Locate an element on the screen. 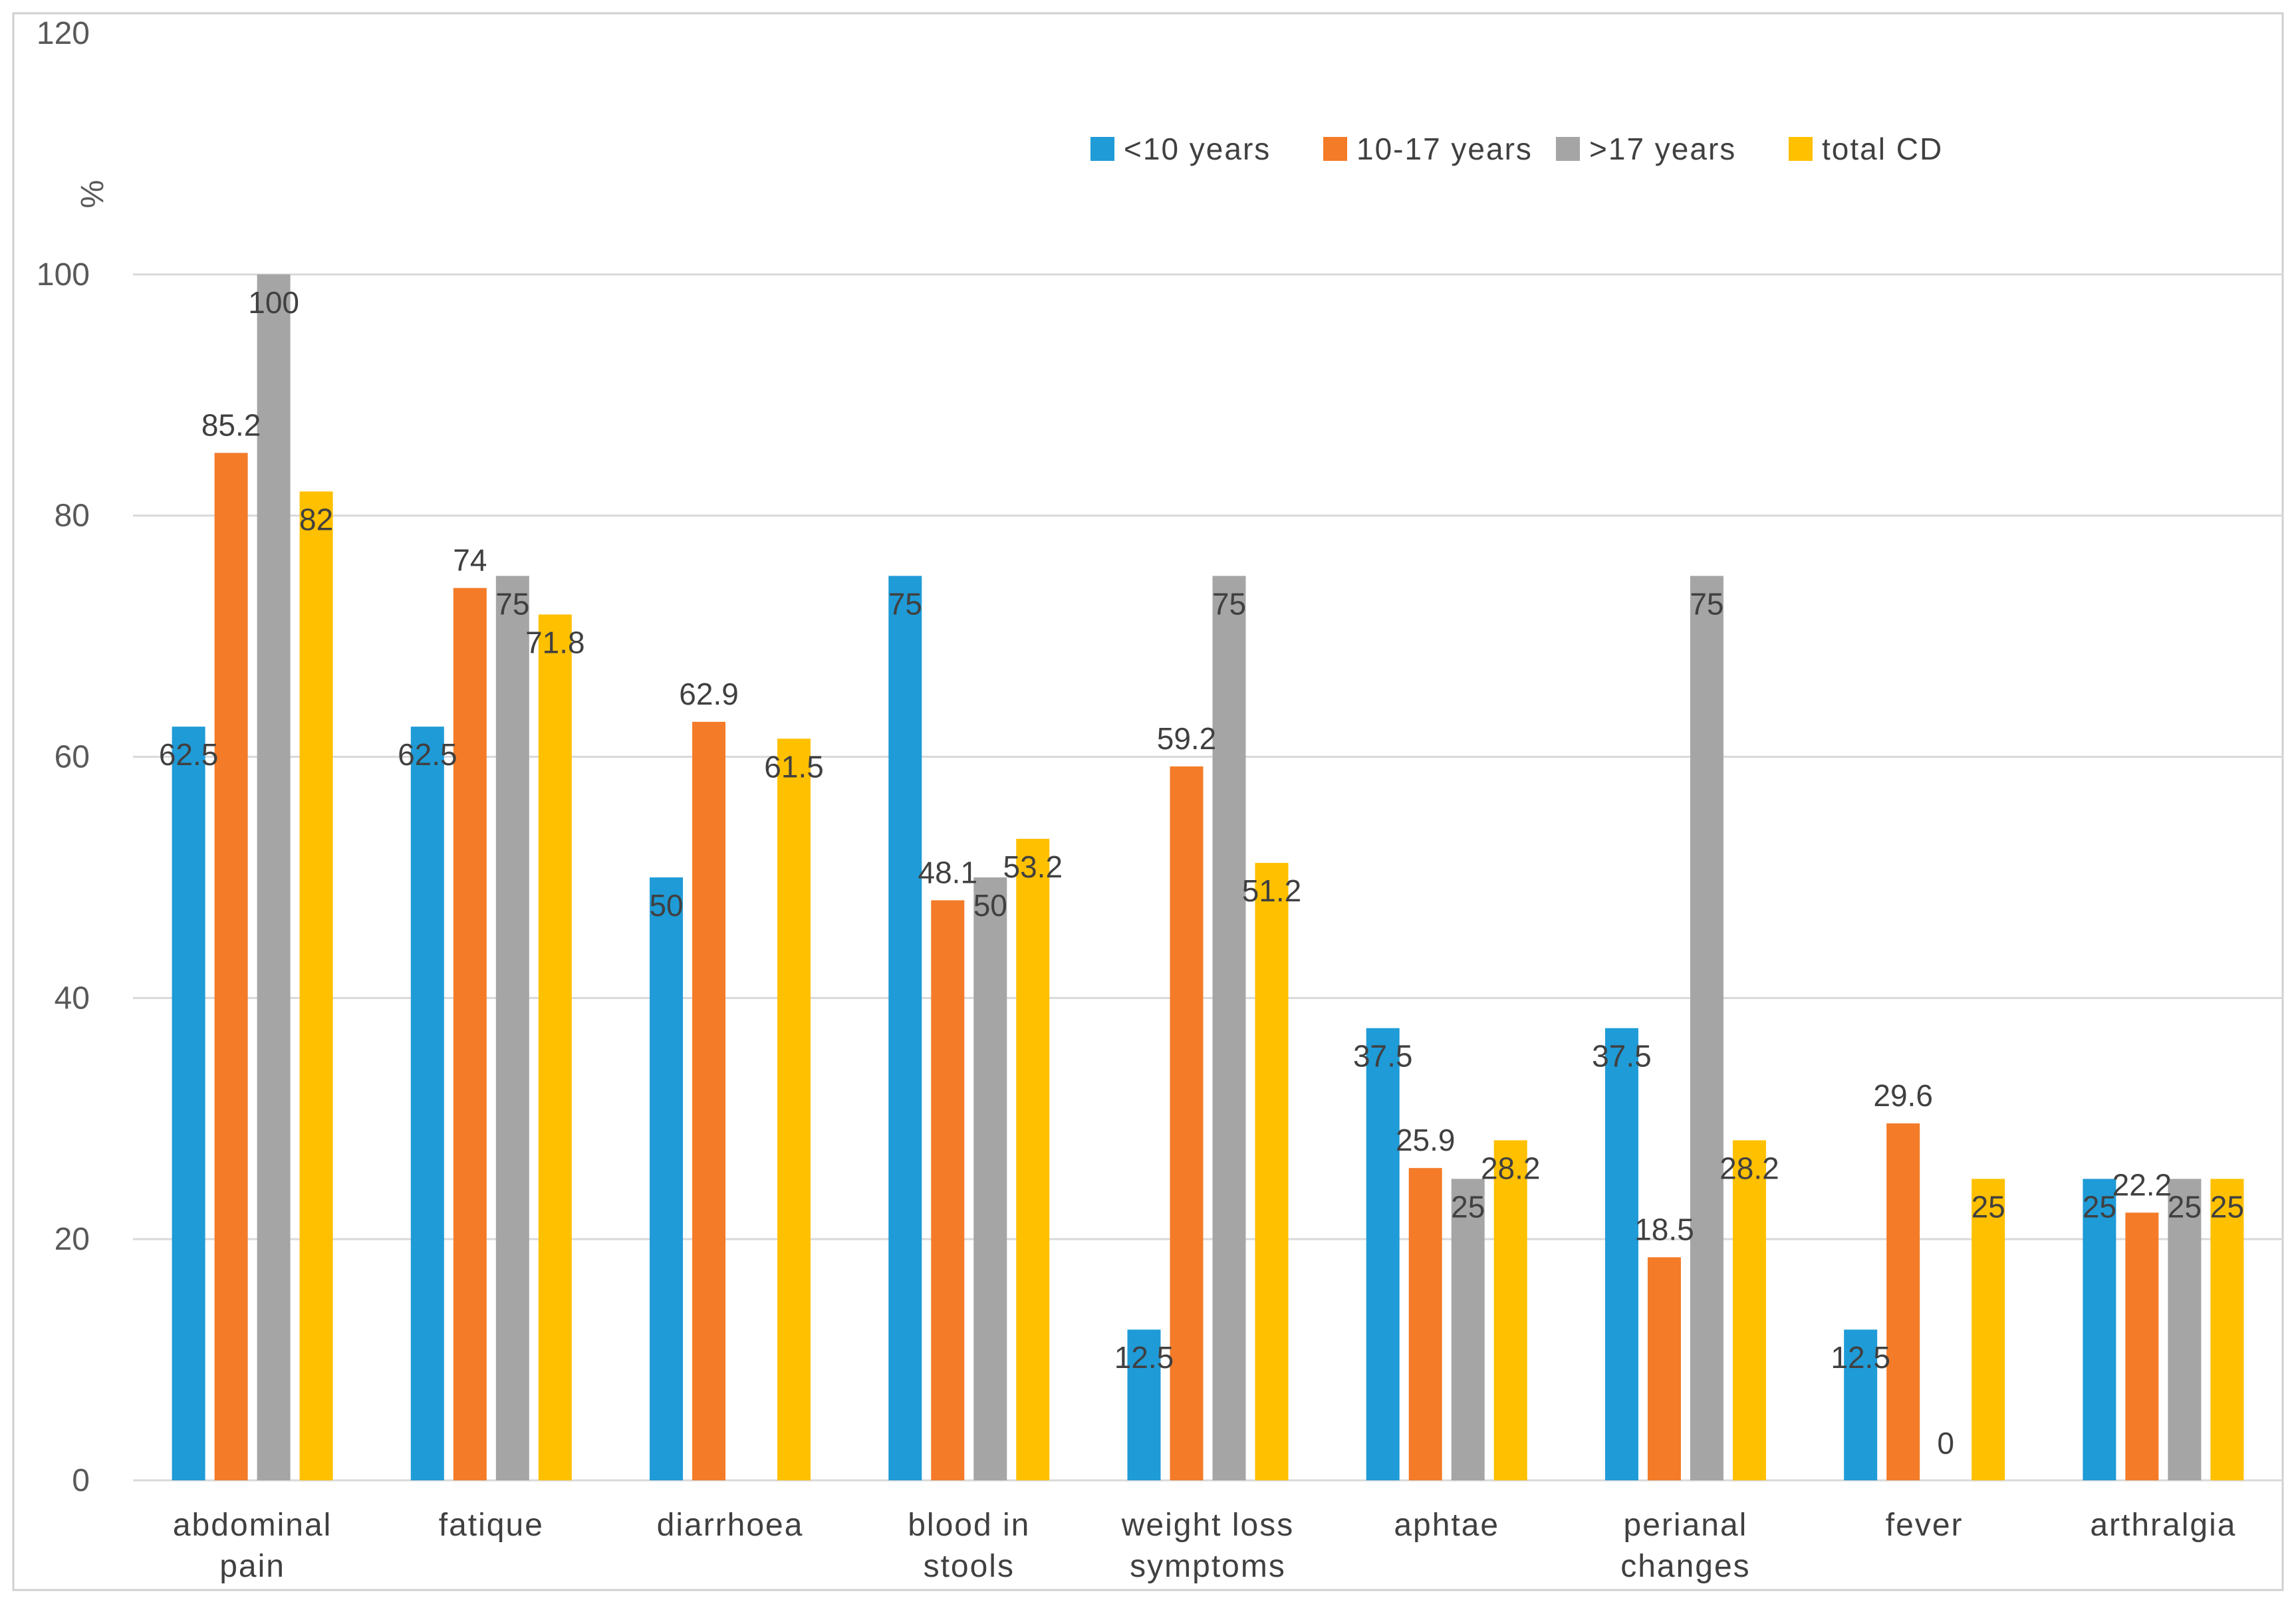 The height and width of the screenshot is (1602, 2296). legend-label: <10 years is located at coordinates (1197, 149).